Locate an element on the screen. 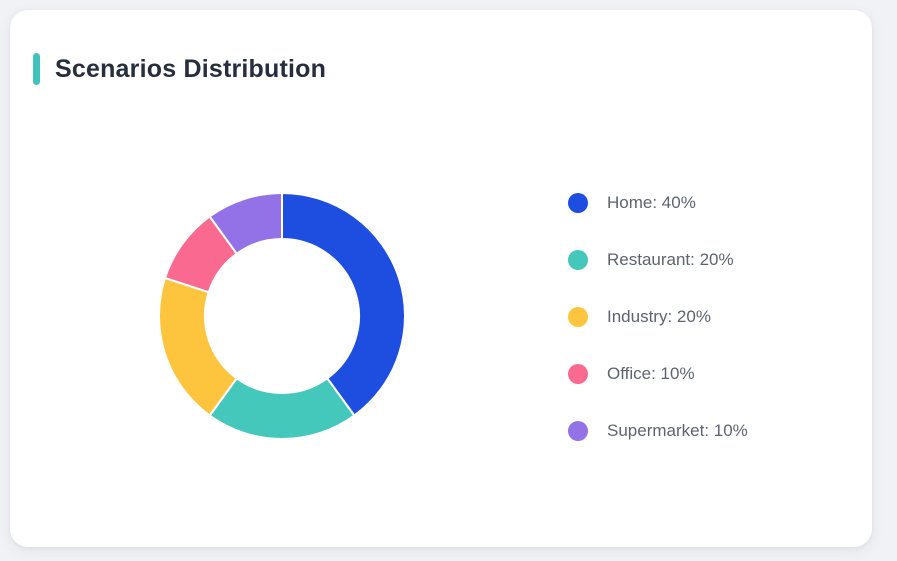 This screenshot has width=897, height=561. card-header: Scenarios Distribution is located at coordinates (179, 69).